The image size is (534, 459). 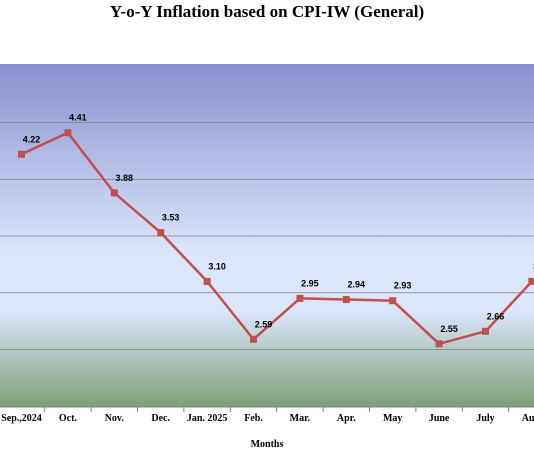 I want to click on x-tick-label: July, so click(x=485, y=418).